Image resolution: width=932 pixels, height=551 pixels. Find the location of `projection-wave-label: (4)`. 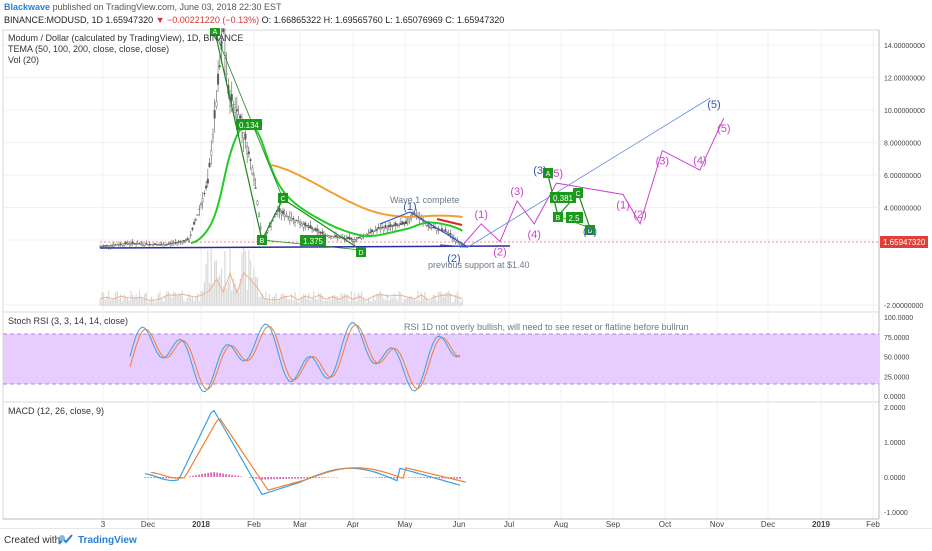

projection-wave-label: (4) is located at coordinates (699, 161).